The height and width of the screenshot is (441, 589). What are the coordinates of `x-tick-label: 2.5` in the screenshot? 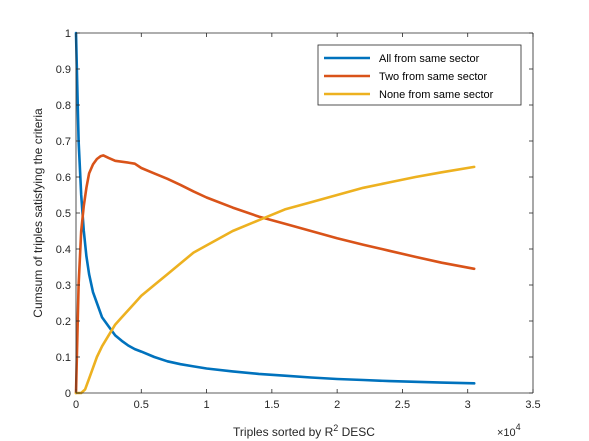 It's located at (402, 405).